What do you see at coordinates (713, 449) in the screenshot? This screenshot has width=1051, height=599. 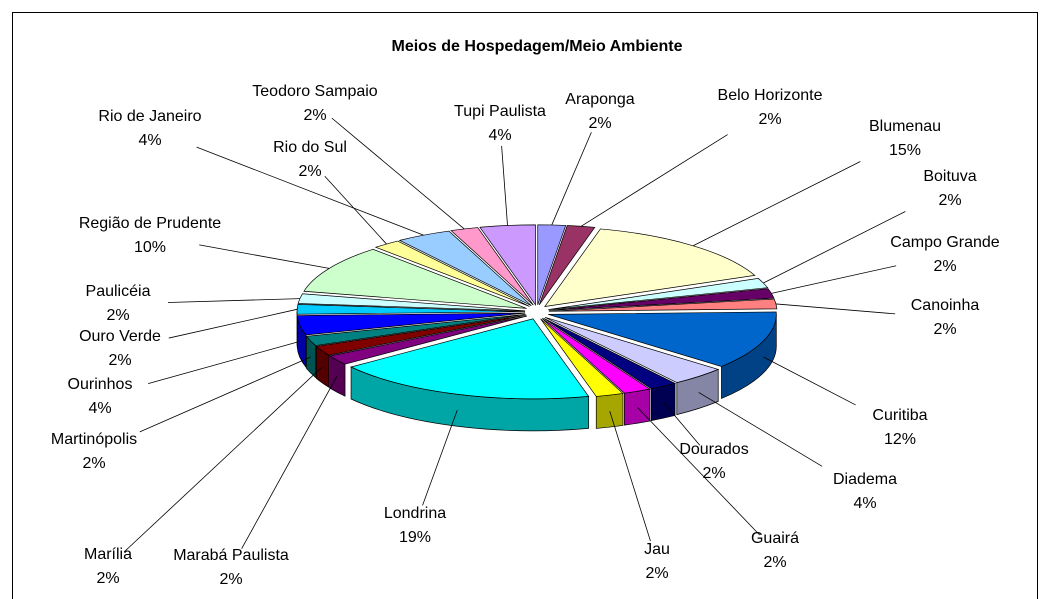 I see `slice-label: Dourados` at bounding box center [713, 449].